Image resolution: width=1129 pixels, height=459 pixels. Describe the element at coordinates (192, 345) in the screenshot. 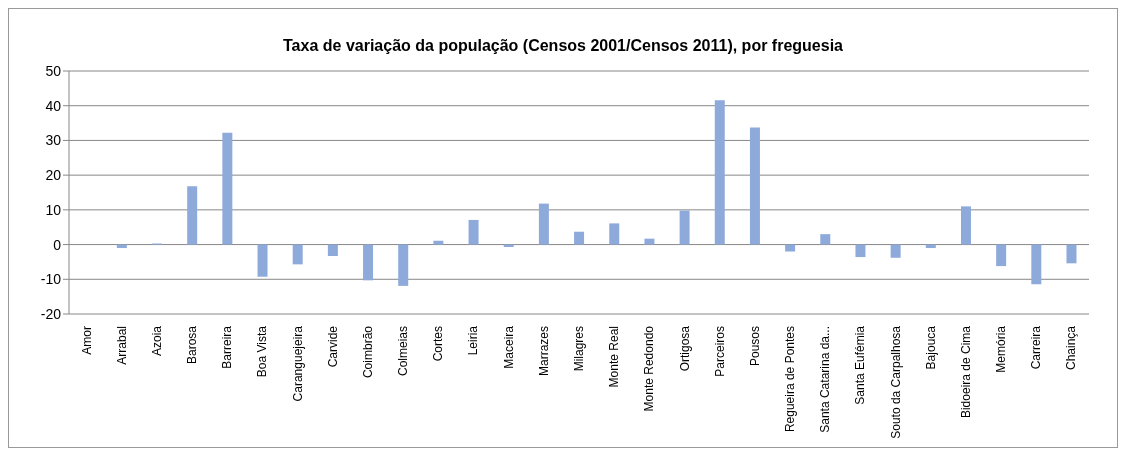

I see `x-tick-label: Barosa` at that location.